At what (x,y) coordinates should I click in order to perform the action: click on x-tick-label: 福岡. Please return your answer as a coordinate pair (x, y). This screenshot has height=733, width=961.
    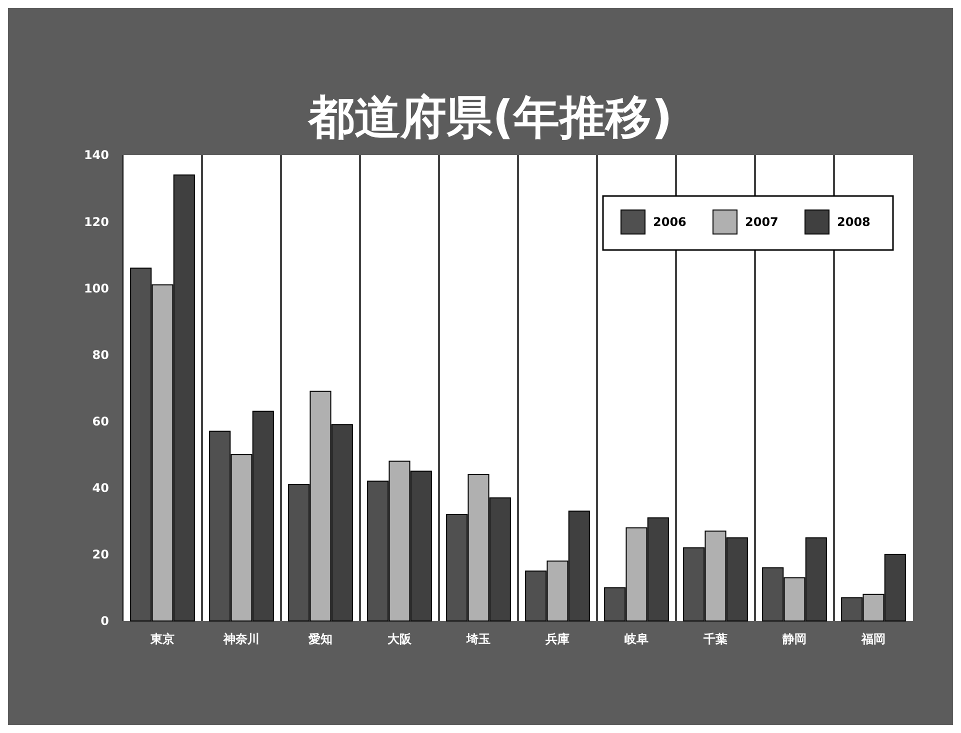
    Looking at the image, I should click on (873, 639).